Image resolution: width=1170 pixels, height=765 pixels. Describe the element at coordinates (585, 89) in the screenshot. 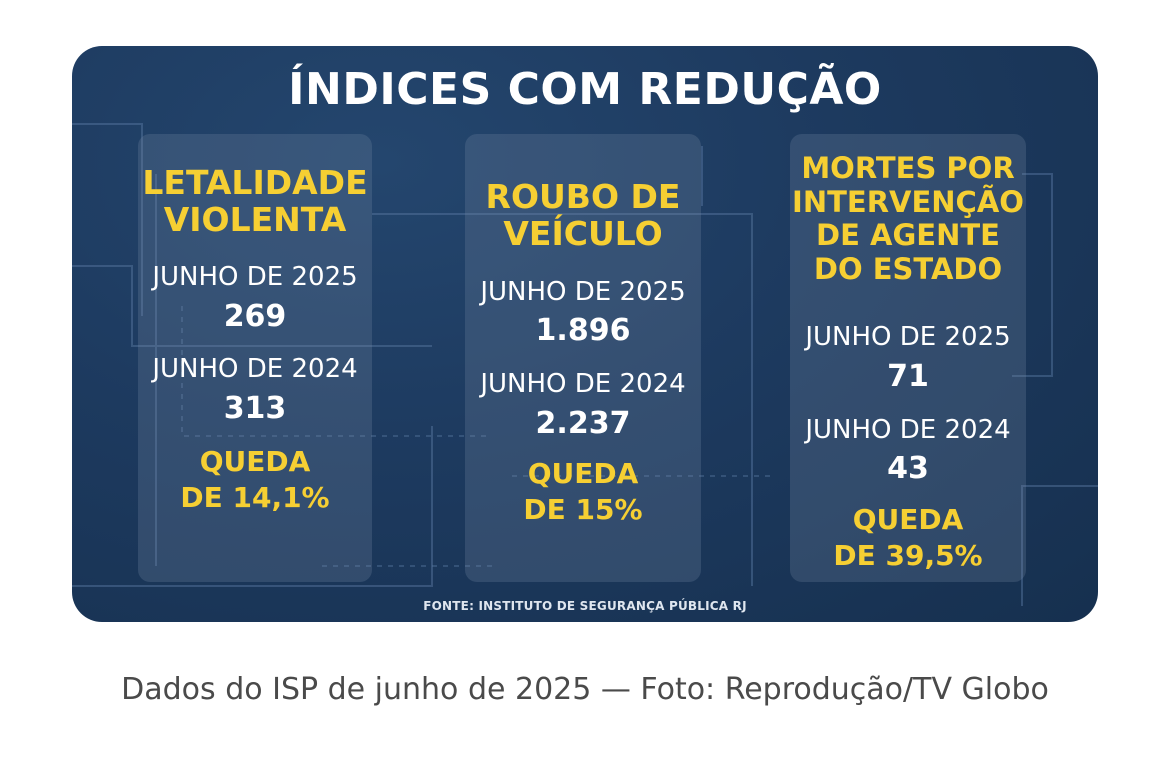

I see `infographic-headline: ÍNDICES COM REDUÇÃO` at that location.